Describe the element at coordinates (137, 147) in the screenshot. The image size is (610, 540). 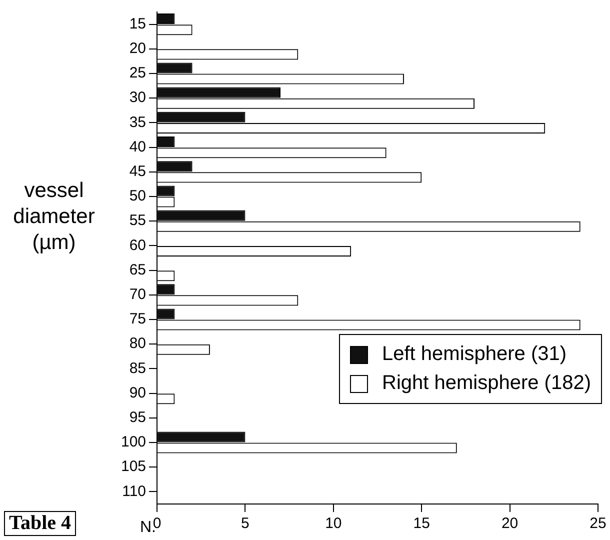
I see `y-tick-label: 40` at that location.